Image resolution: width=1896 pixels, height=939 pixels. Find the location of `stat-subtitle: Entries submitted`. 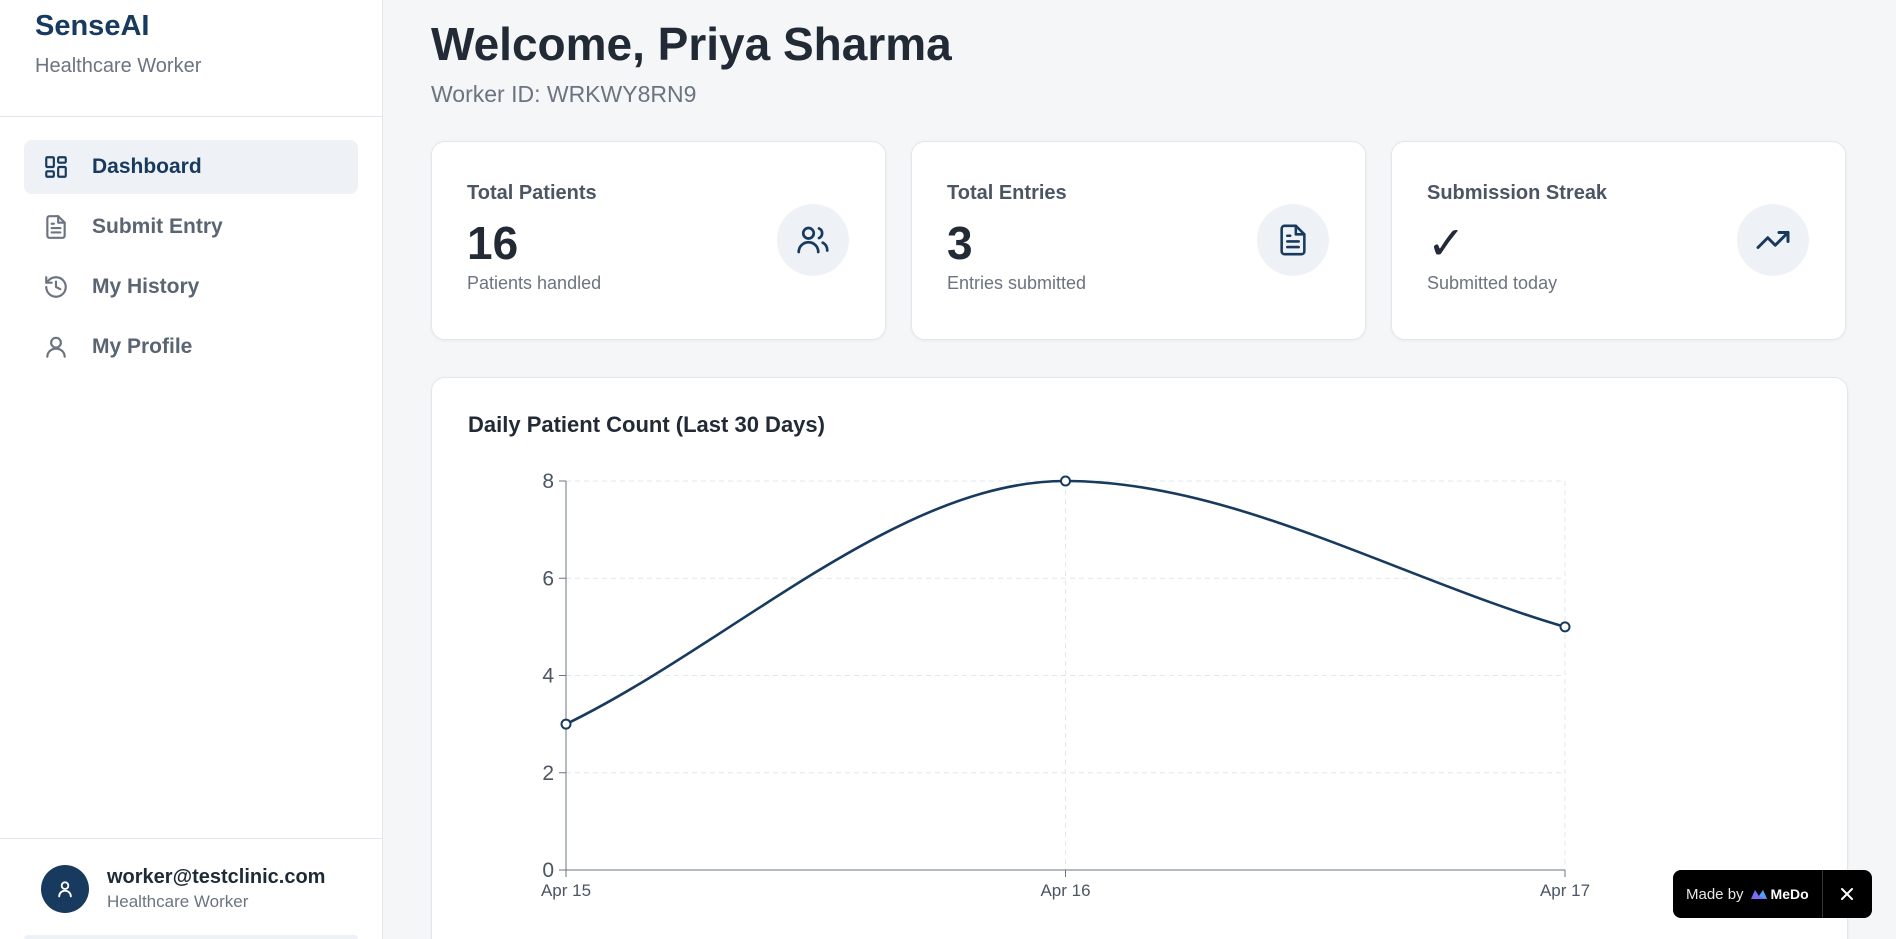

stat-subtitle: Entries submitted is located at coordinates (1017, 283).